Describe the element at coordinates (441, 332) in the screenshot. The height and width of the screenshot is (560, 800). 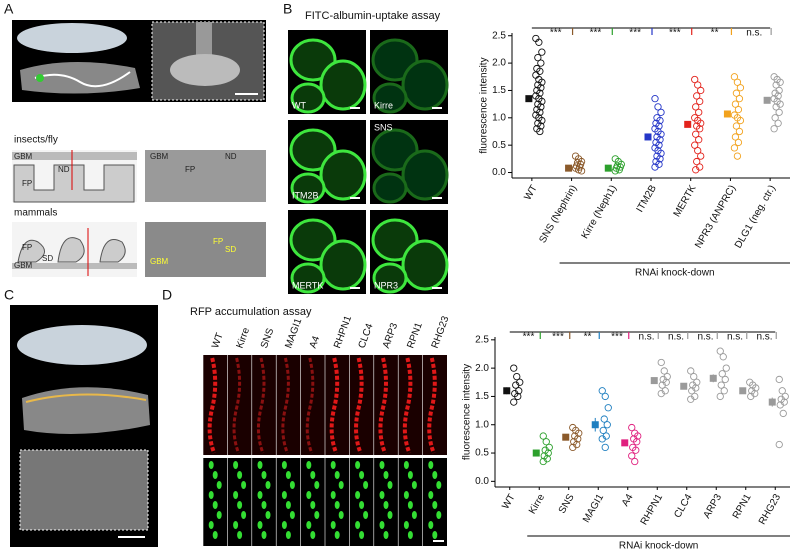
I see `column-label: RHG23` at that location.